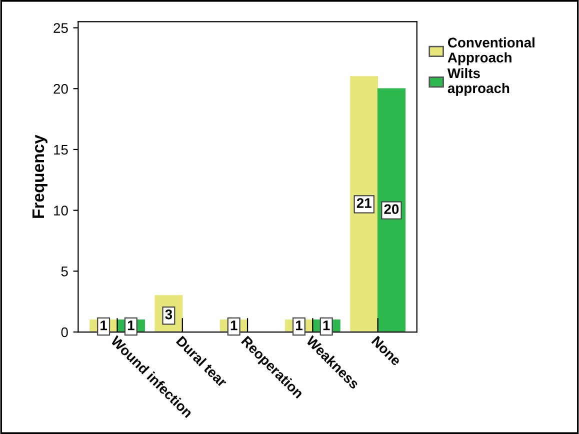 The image size is (579, 434). I want to click on data-label: 20, so click(391, 209).